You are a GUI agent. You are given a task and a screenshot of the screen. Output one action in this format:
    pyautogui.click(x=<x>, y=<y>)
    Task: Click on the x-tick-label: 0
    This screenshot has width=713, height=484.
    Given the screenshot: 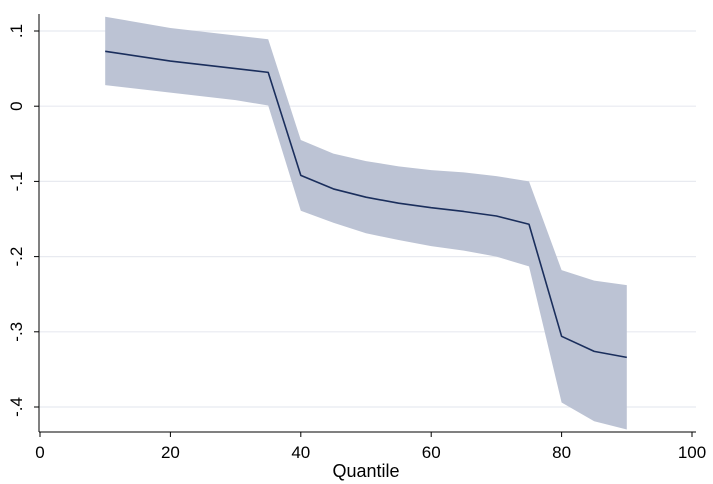 What is the action you would take?
    pyautogui.click(x=39, y=452)
    